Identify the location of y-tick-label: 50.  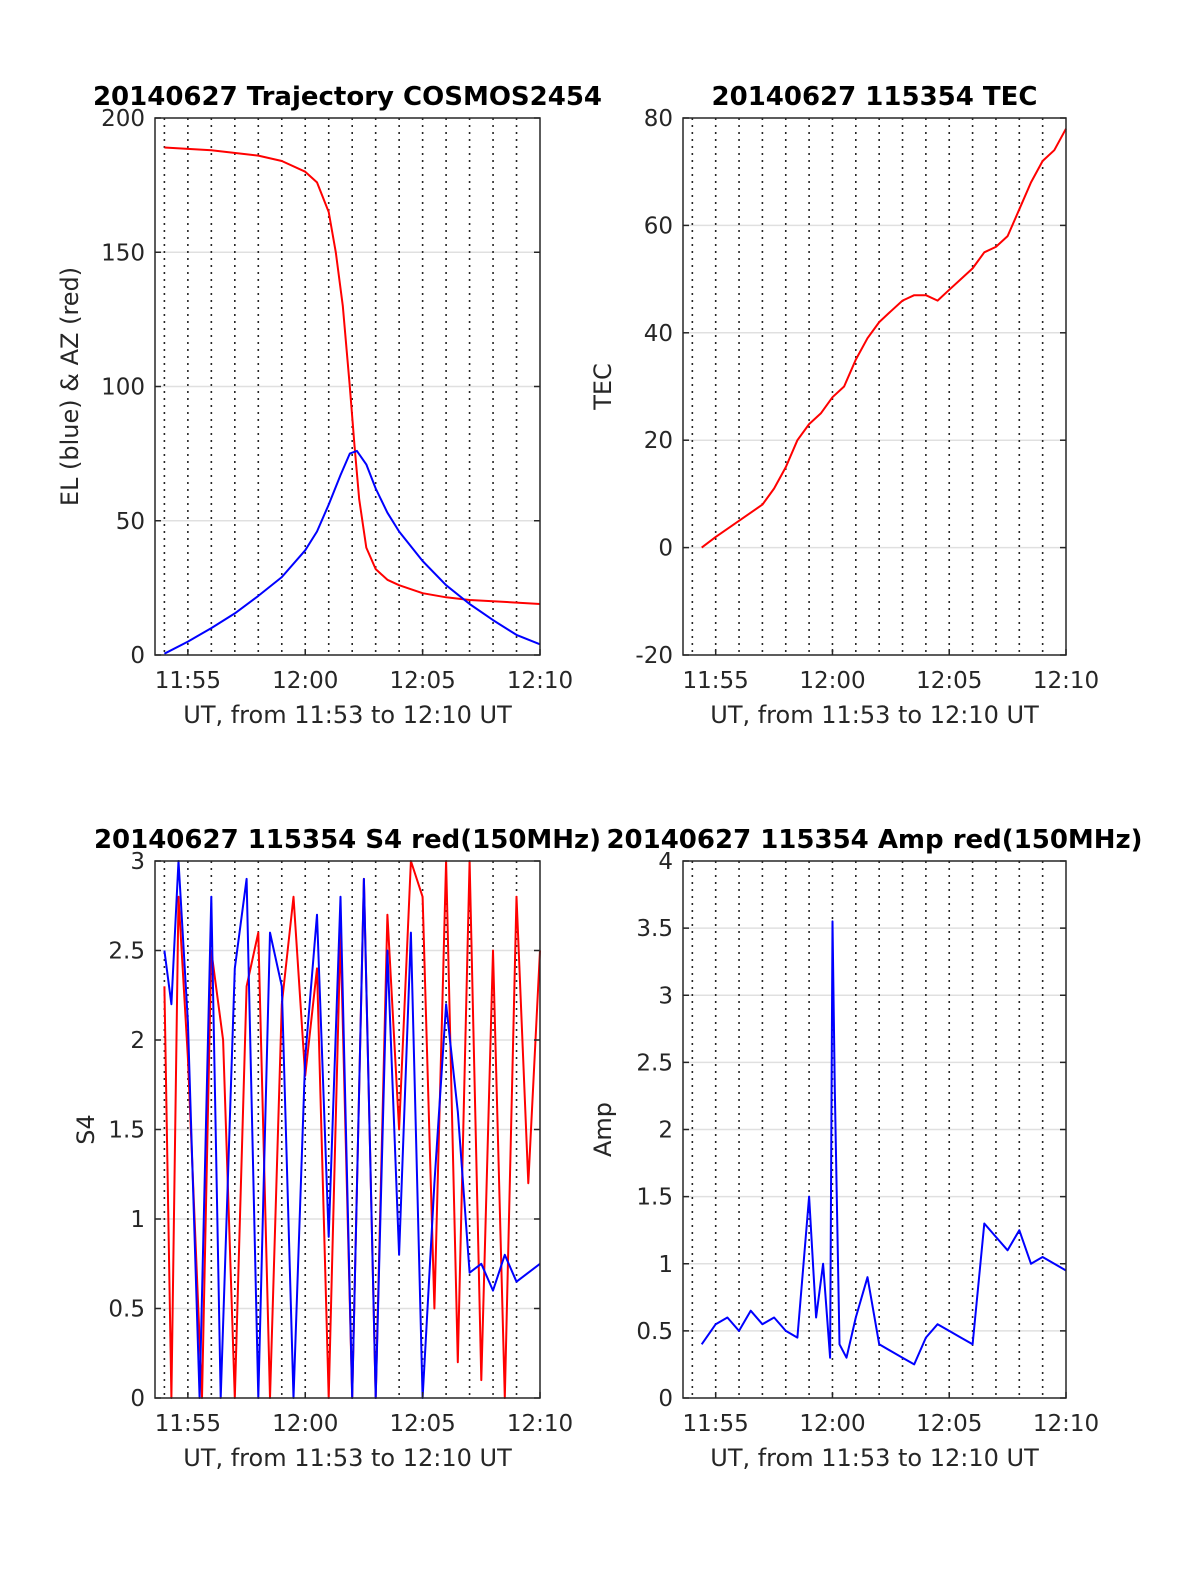
(130, 522).